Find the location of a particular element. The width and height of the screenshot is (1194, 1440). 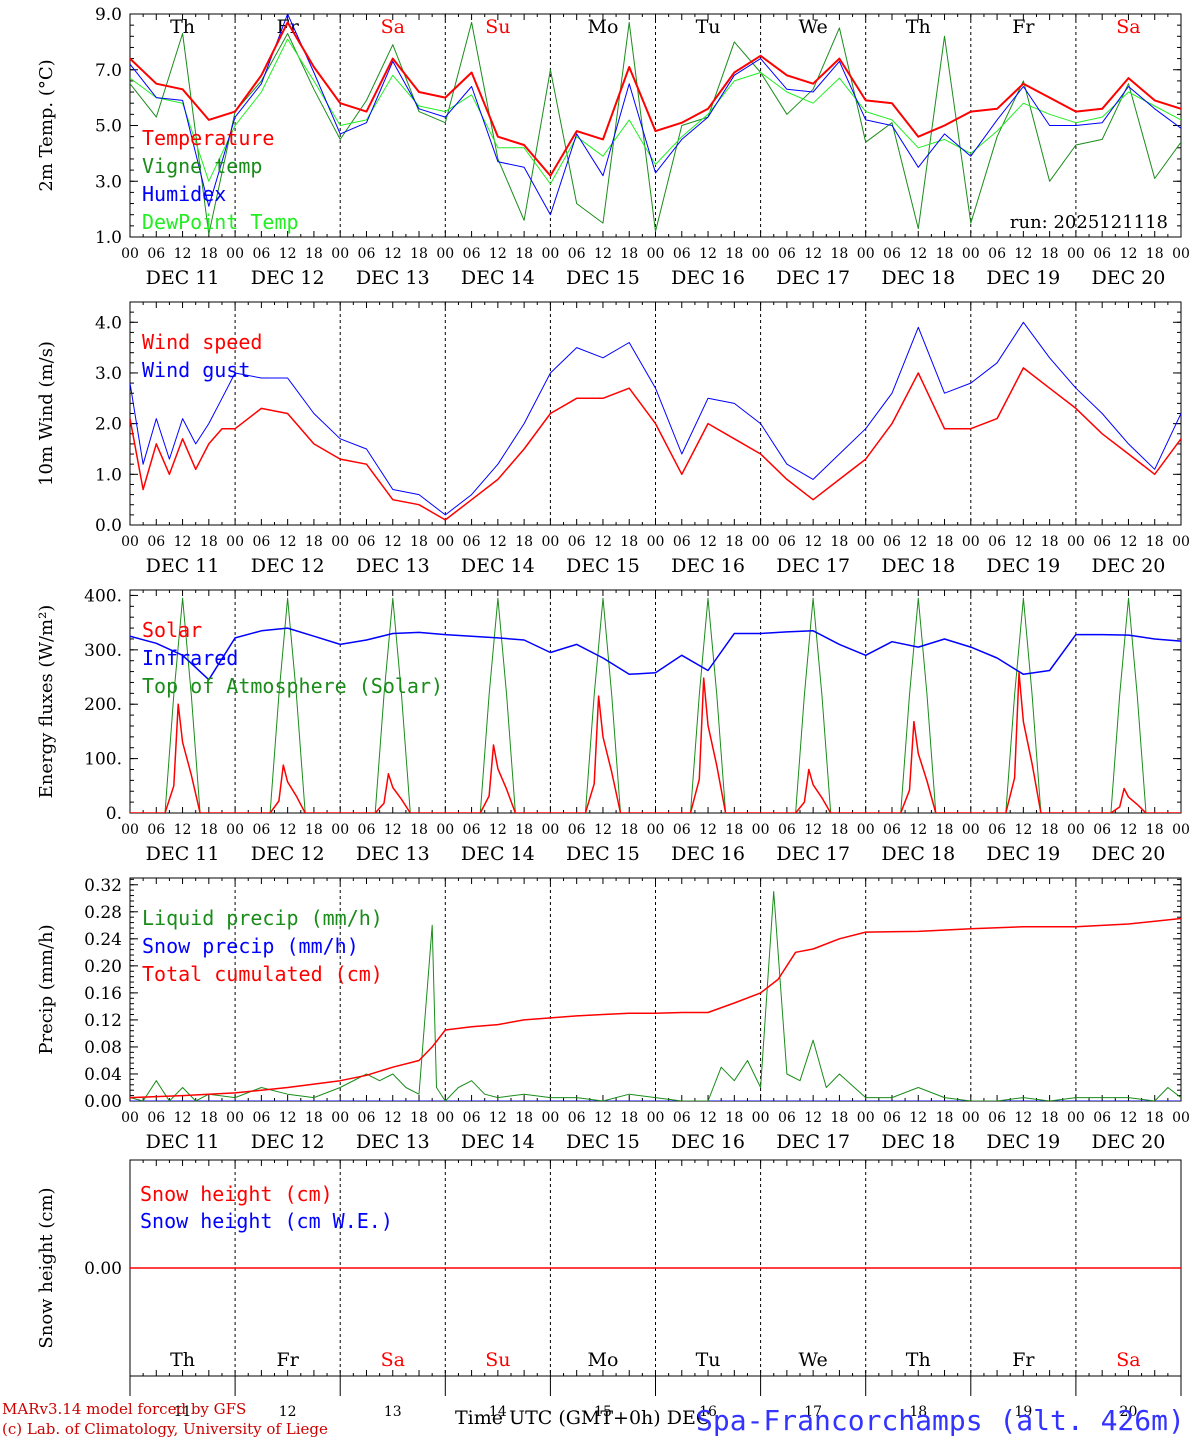

date-label: DEC 14 is located at coordinates (498, 566).